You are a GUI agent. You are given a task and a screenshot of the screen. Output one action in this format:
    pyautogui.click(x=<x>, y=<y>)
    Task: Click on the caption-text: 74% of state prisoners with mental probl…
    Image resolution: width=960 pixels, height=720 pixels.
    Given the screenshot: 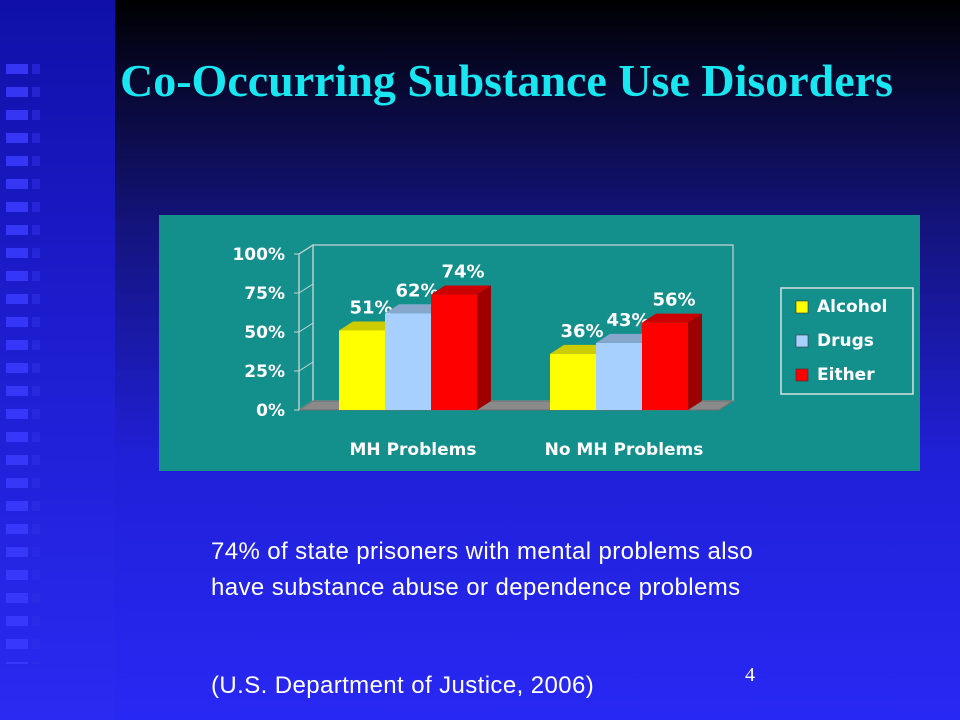 What is the action you would take?
    pyautogui.click(x=482, y=569)
    